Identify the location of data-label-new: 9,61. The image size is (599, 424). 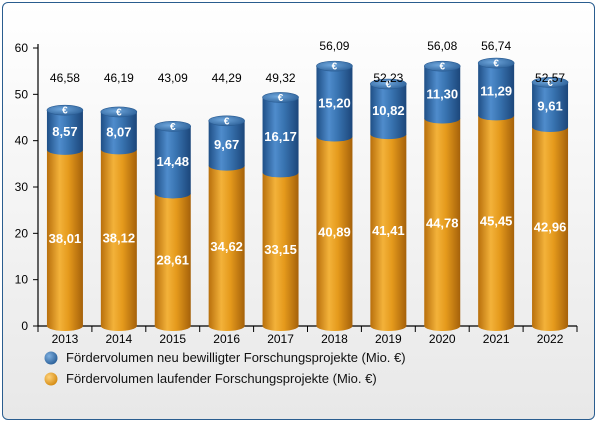
(549, 106).